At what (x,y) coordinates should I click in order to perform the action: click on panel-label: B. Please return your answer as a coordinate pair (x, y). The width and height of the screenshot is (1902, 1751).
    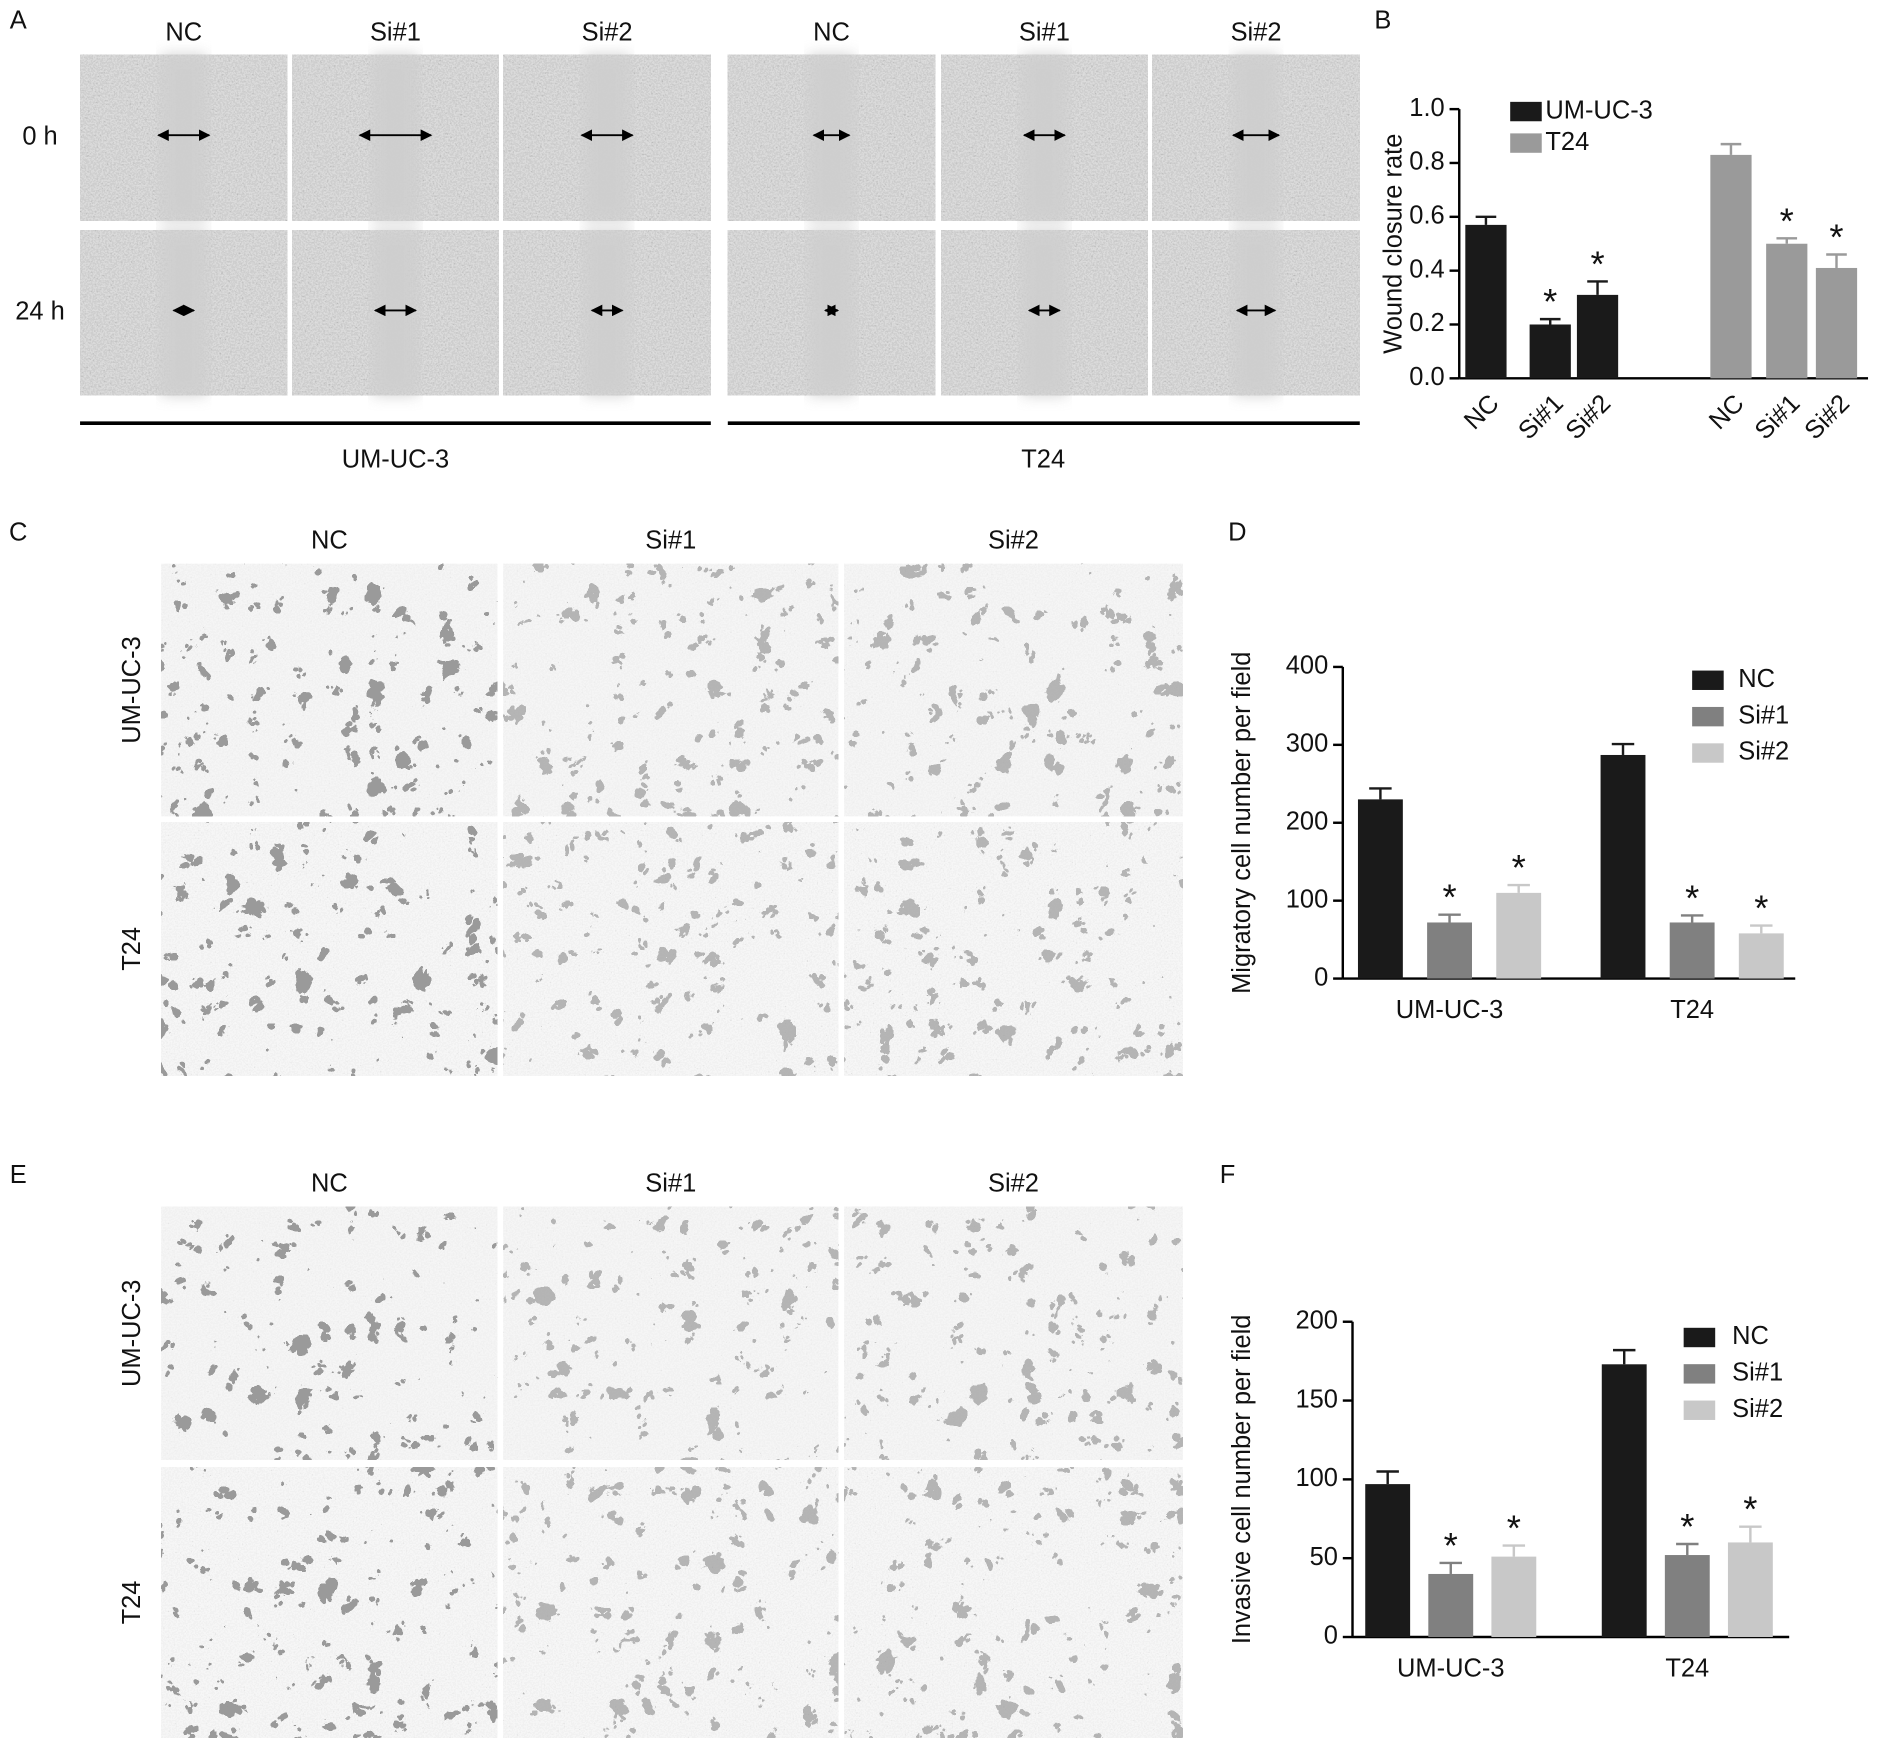
    Looking at the image, I should click on (1382, 21).